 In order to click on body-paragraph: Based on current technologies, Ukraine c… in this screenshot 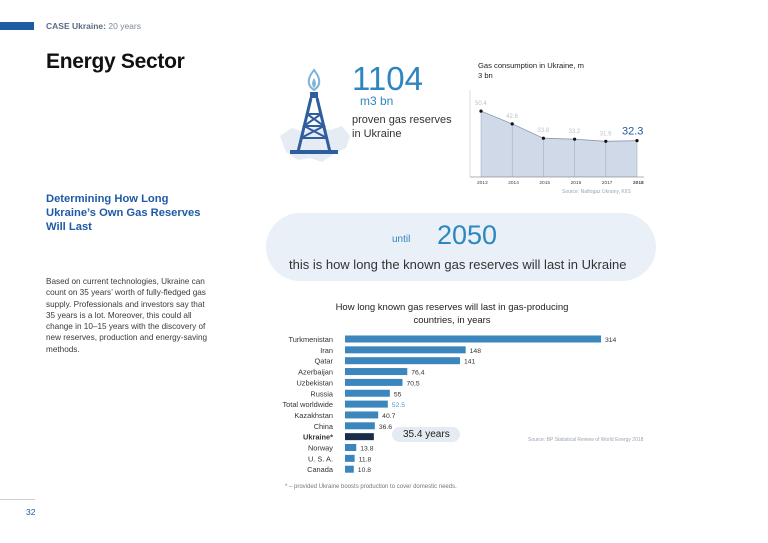, I will do `click(127, 315)`.